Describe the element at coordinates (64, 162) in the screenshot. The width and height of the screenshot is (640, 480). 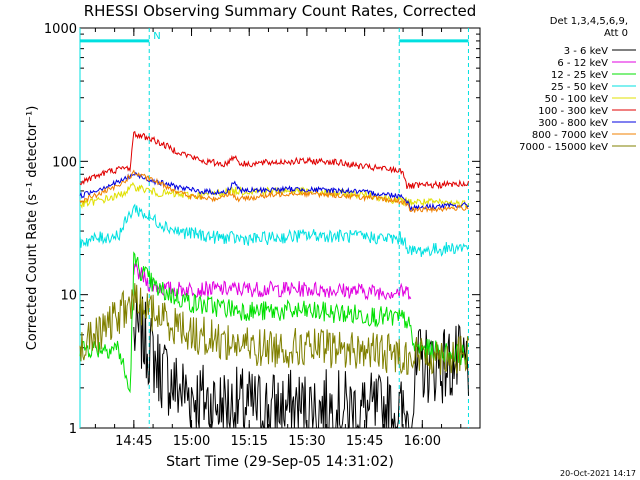
I see `y-tick-label: 100` at that location.